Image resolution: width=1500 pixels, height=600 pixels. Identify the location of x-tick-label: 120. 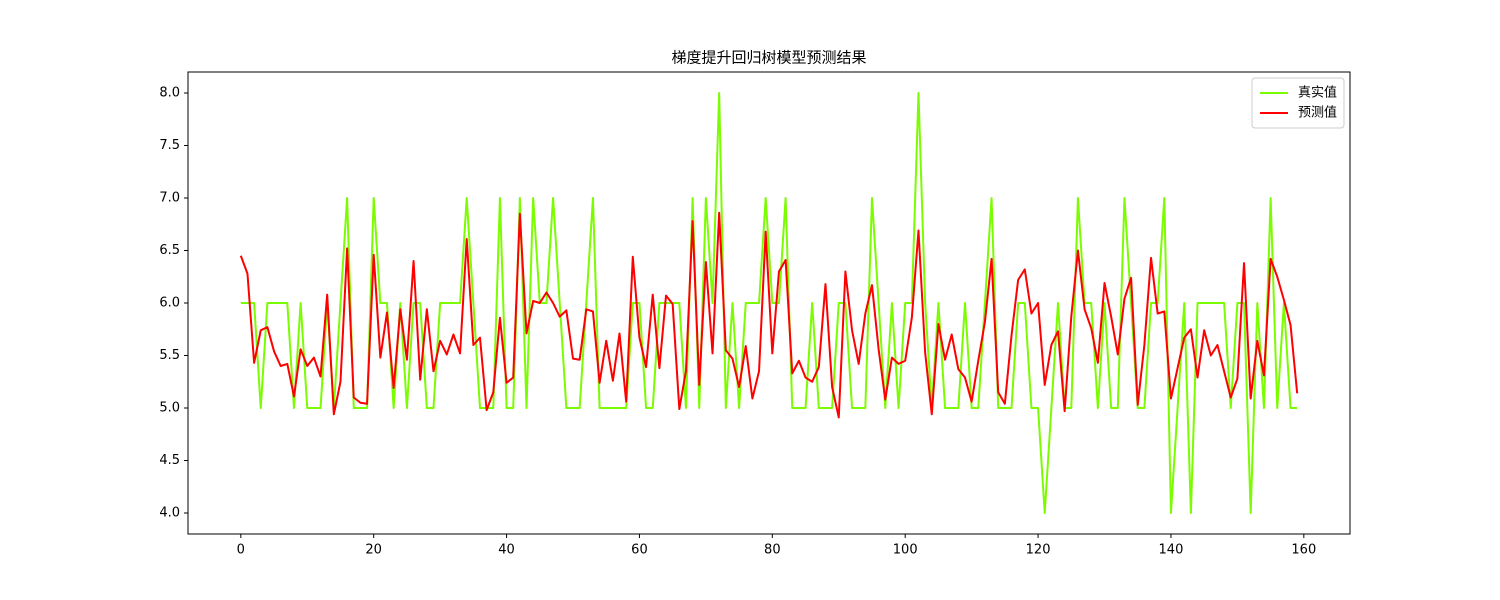
(1038, 550).